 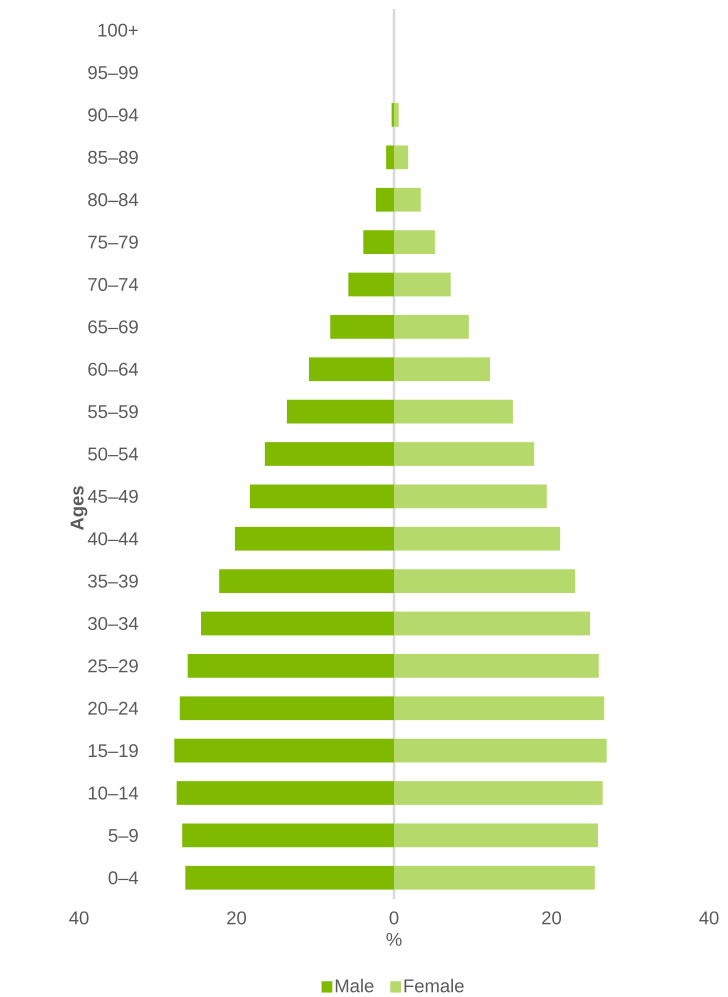 I want to click on y-tick-label: 20–24, so click(x=113, y=708).